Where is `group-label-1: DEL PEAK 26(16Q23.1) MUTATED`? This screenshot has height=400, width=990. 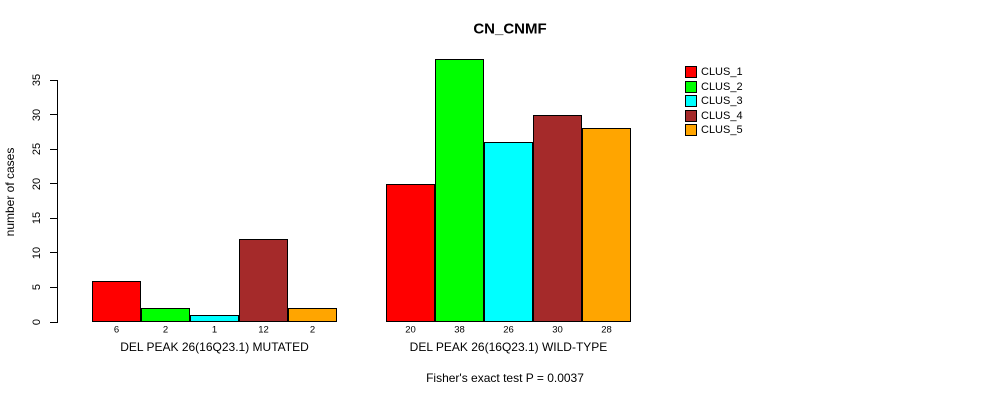
group-label-1: DEL PEAK 26(16Q23.1) MUTATED is located at coordinates (214, 347).